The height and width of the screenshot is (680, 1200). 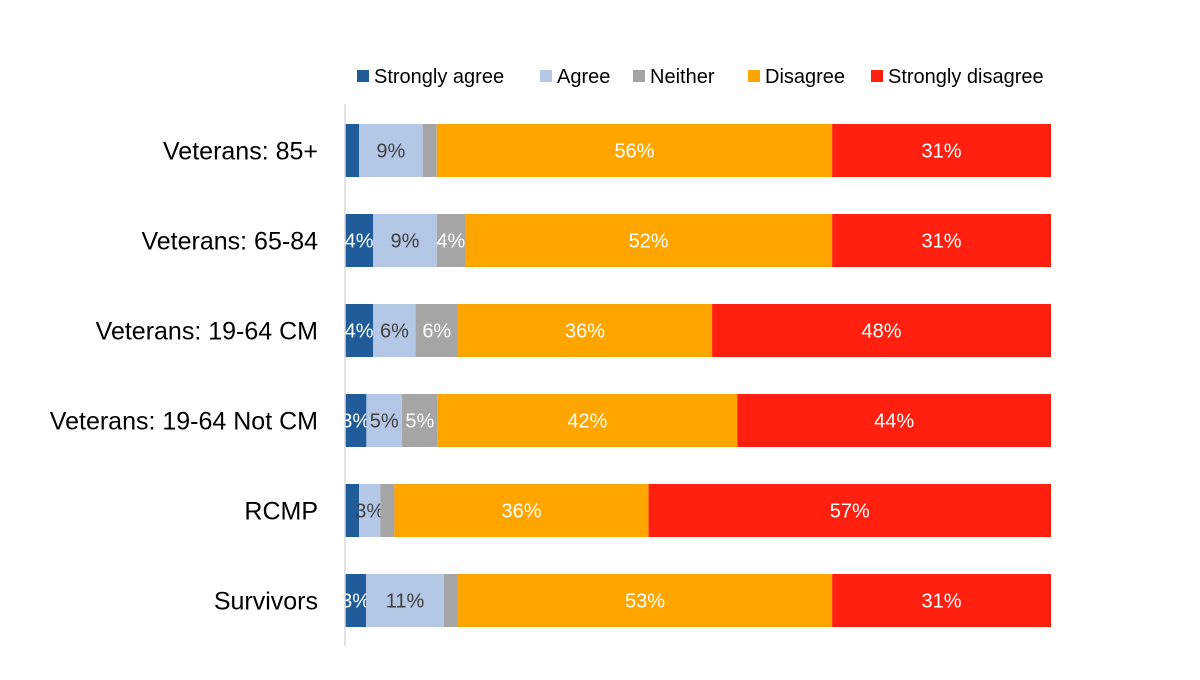 What do you see at coordinates (450, 600) in the screenshot?
I see `bar-neither-survivors` at bounding box center [450, 600].